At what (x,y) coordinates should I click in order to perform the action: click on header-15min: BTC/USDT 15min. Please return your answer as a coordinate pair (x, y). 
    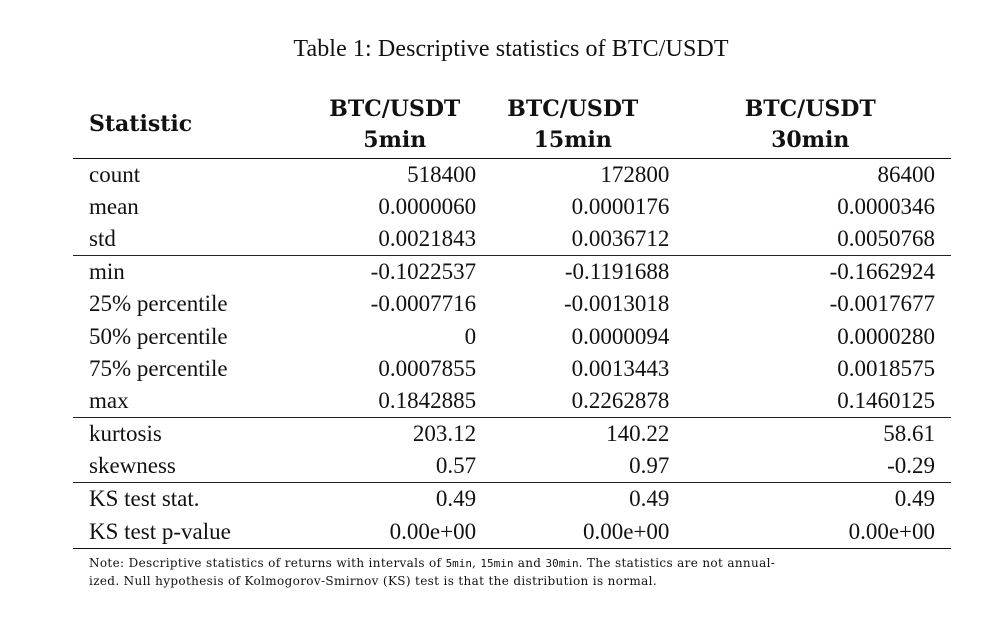
    Looking at the image, I should click on (573, 125).